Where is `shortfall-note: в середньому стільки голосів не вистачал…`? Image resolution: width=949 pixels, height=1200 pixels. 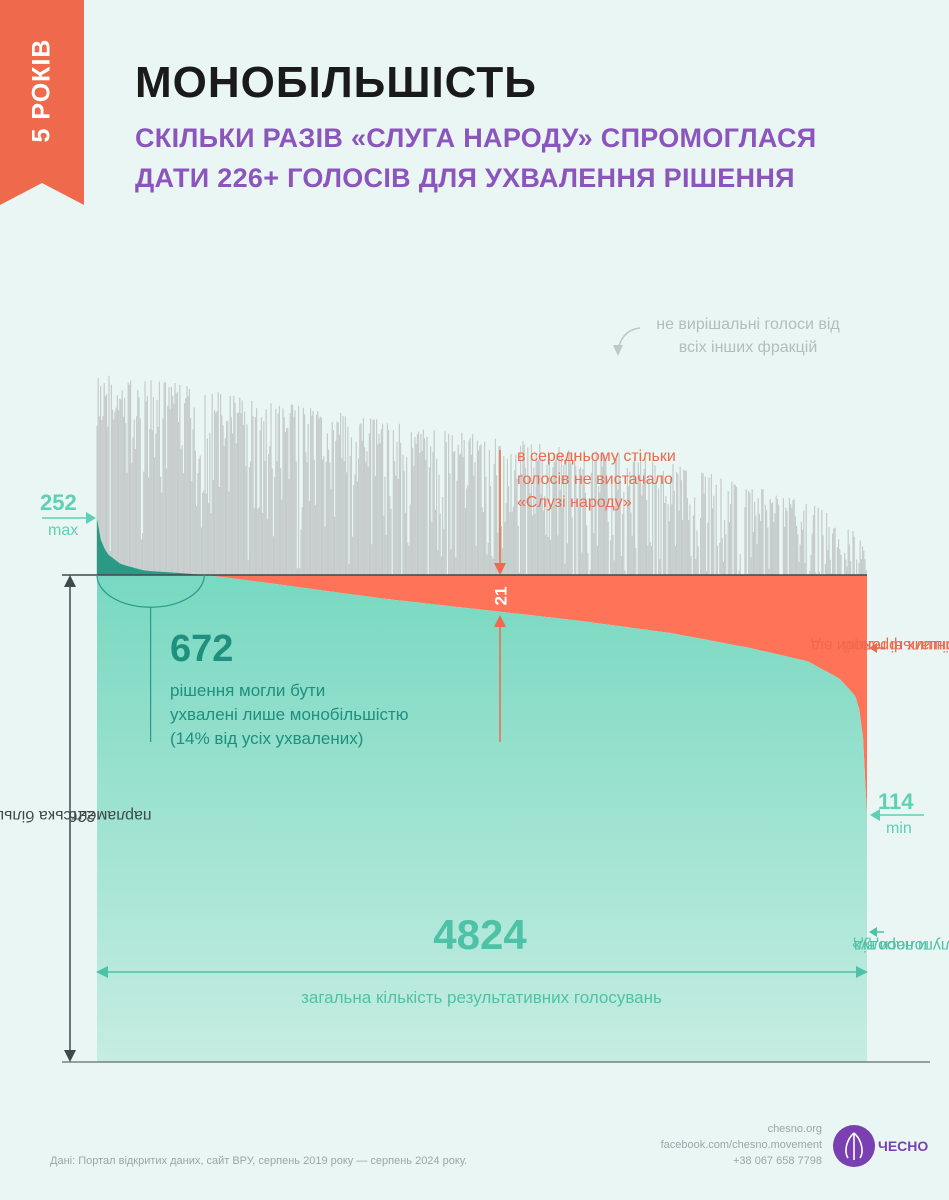
shortfall-note: в середньому стільки голосів не вистачал… is located at coordinates (596, 479).